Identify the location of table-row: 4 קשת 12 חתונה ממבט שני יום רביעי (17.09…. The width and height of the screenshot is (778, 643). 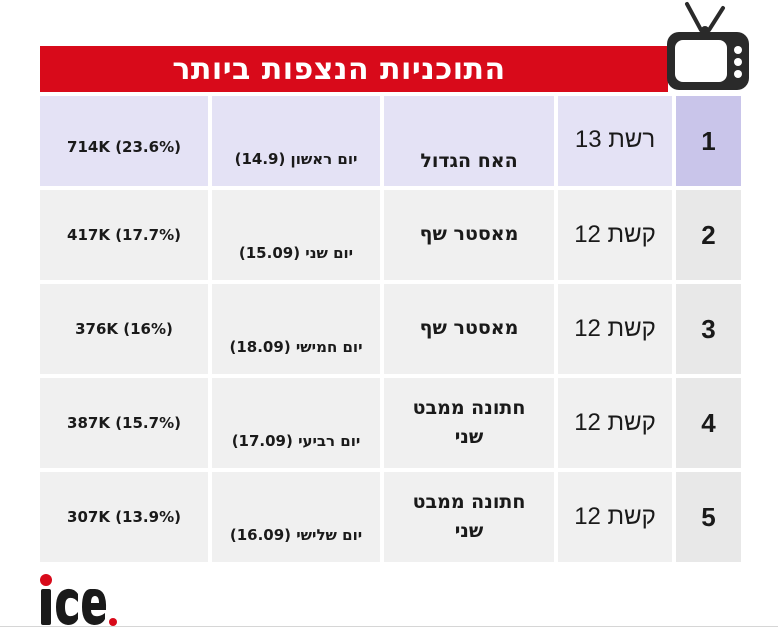
(390, 423).